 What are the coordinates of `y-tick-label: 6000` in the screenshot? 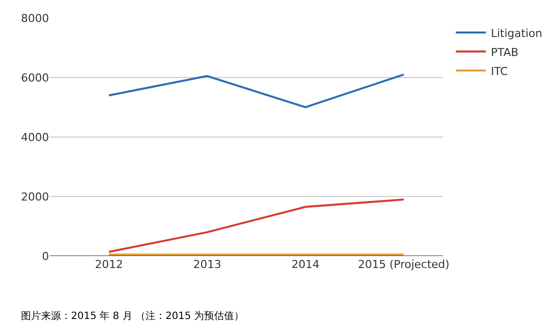 It's located at (35, 77).